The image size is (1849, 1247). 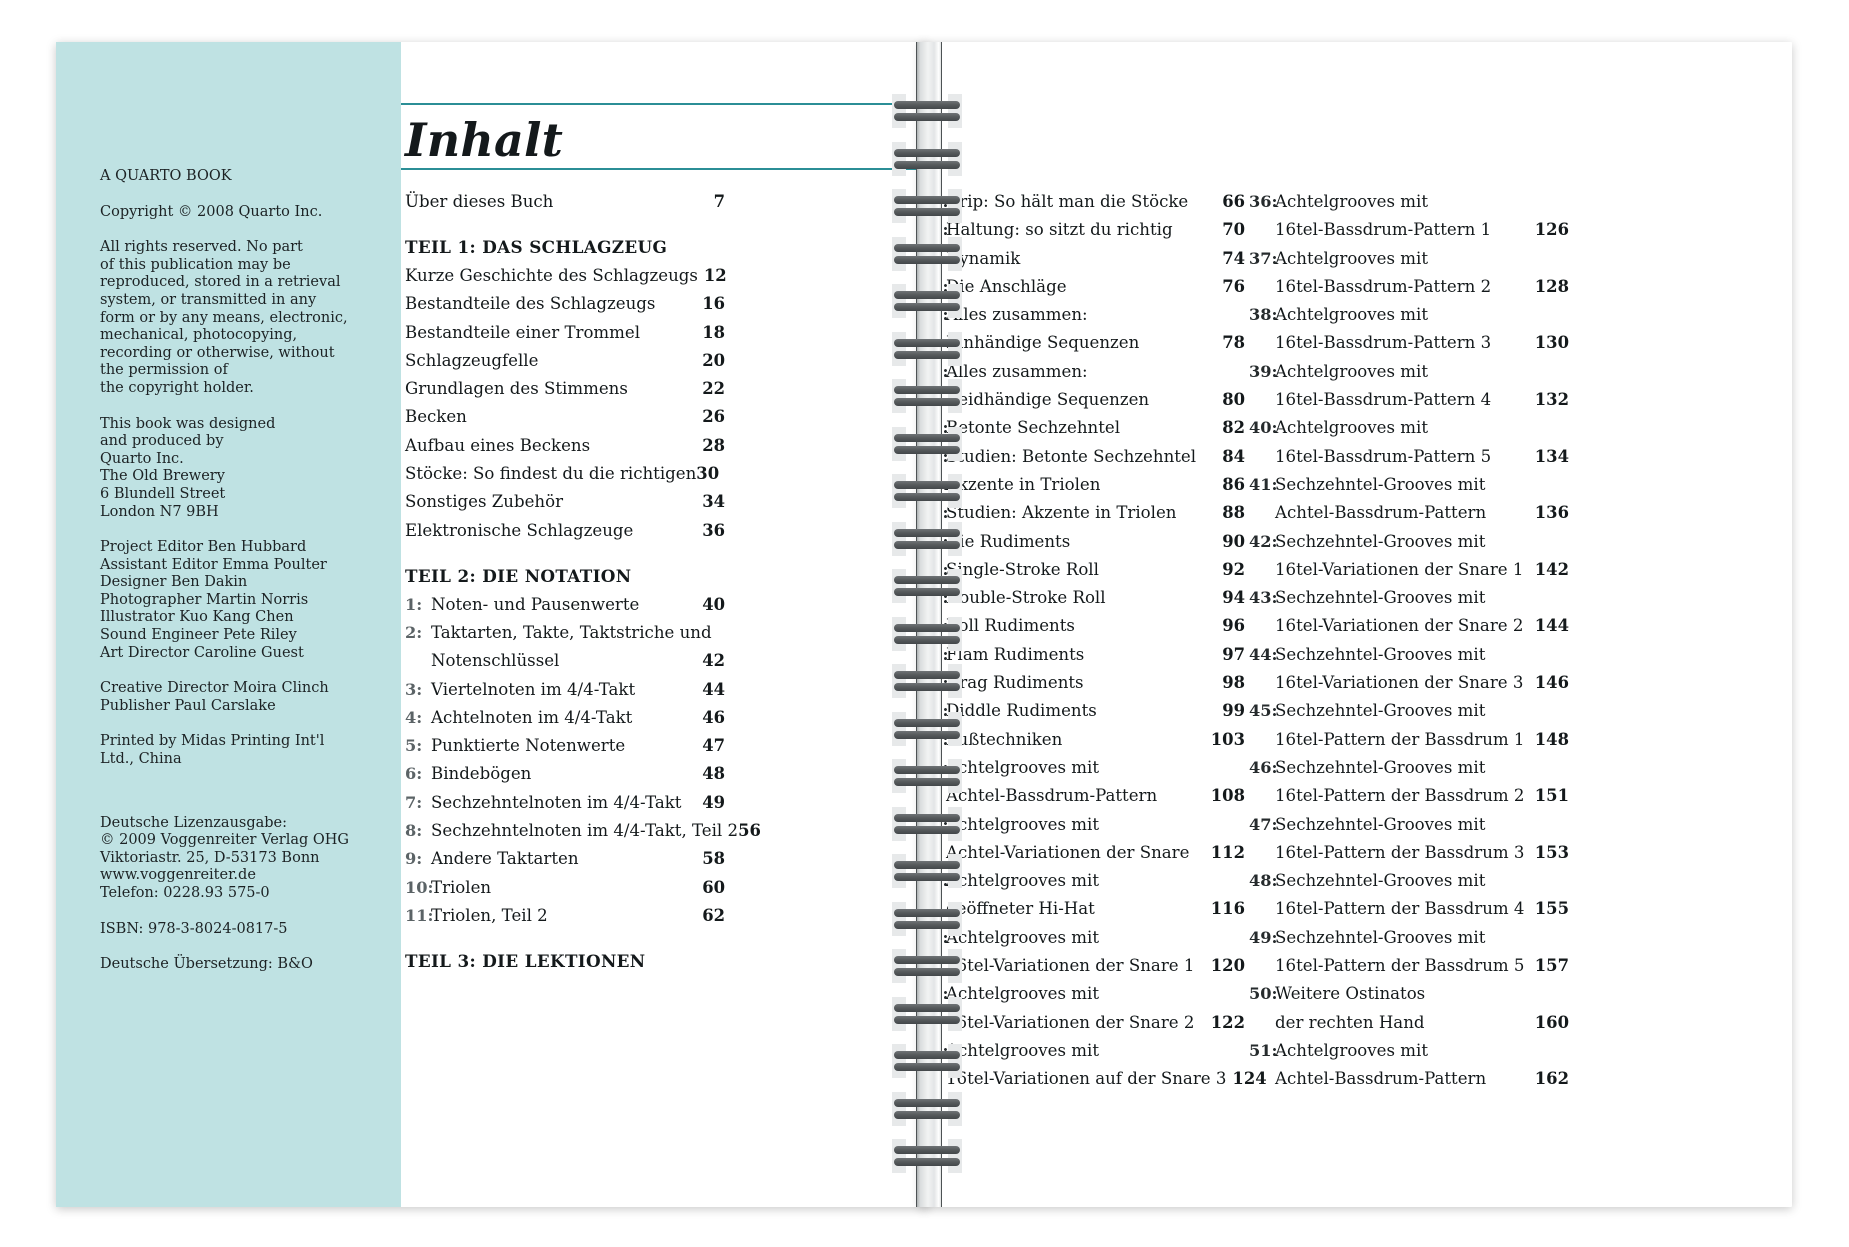 What do you see at coordinates (1380, 881) in the screenshot?
I see `toc-entry-title: Sechzehntel-Grooves mit` at bounding box center [1380, 881].